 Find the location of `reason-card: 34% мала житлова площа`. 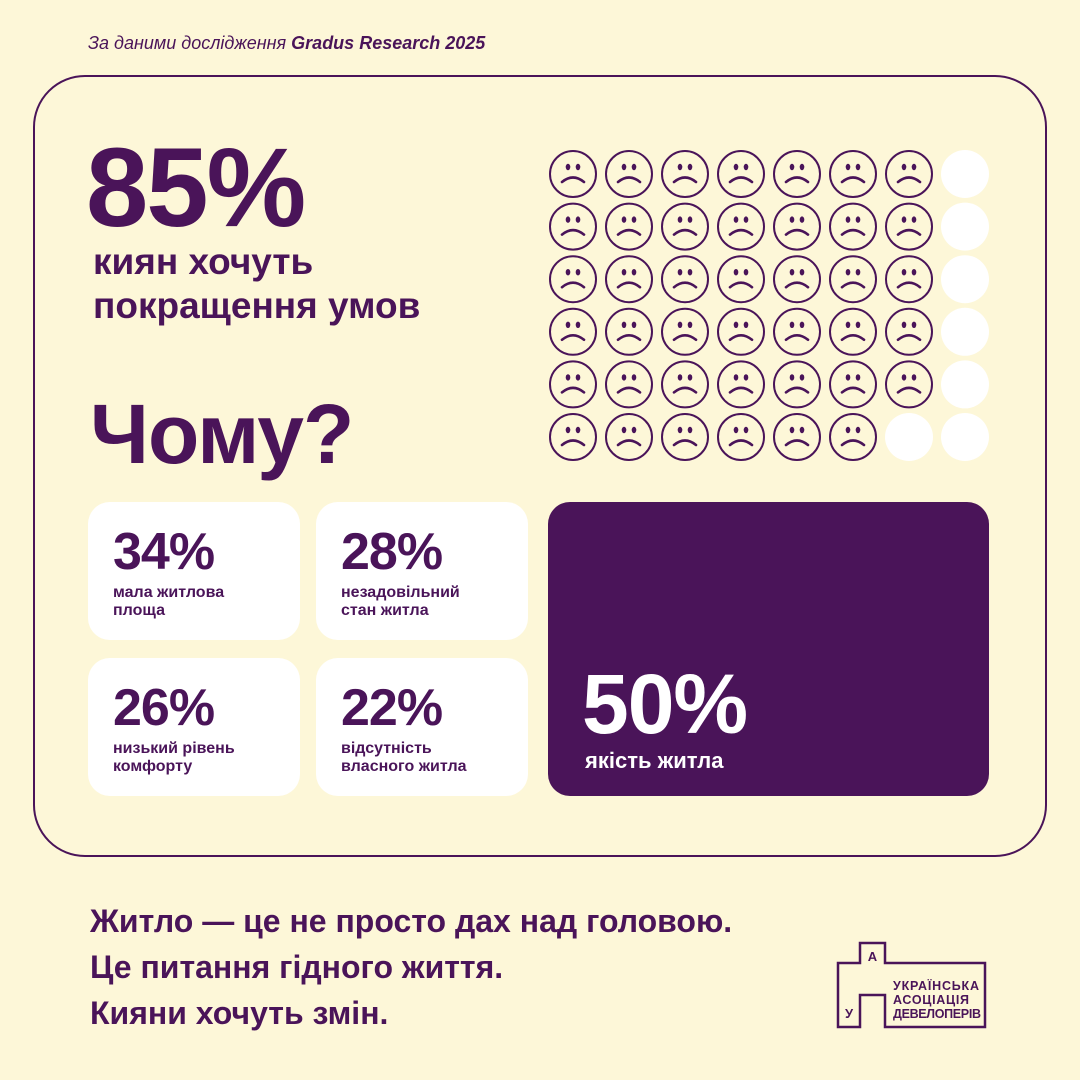

reason-card: 34% мала житлова площа is located at coordinates (194, 571).